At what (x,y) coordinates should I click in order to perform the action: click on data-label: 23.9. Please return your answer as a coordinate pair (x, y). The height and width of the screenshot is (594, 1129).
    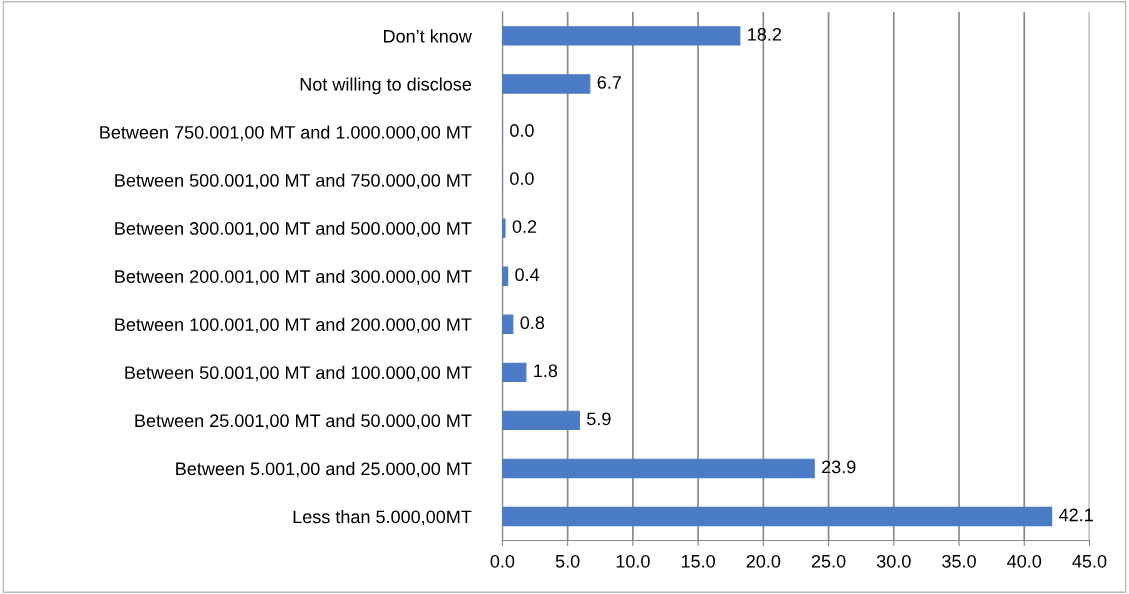
    Looking at the image, I should click on (839, 467).